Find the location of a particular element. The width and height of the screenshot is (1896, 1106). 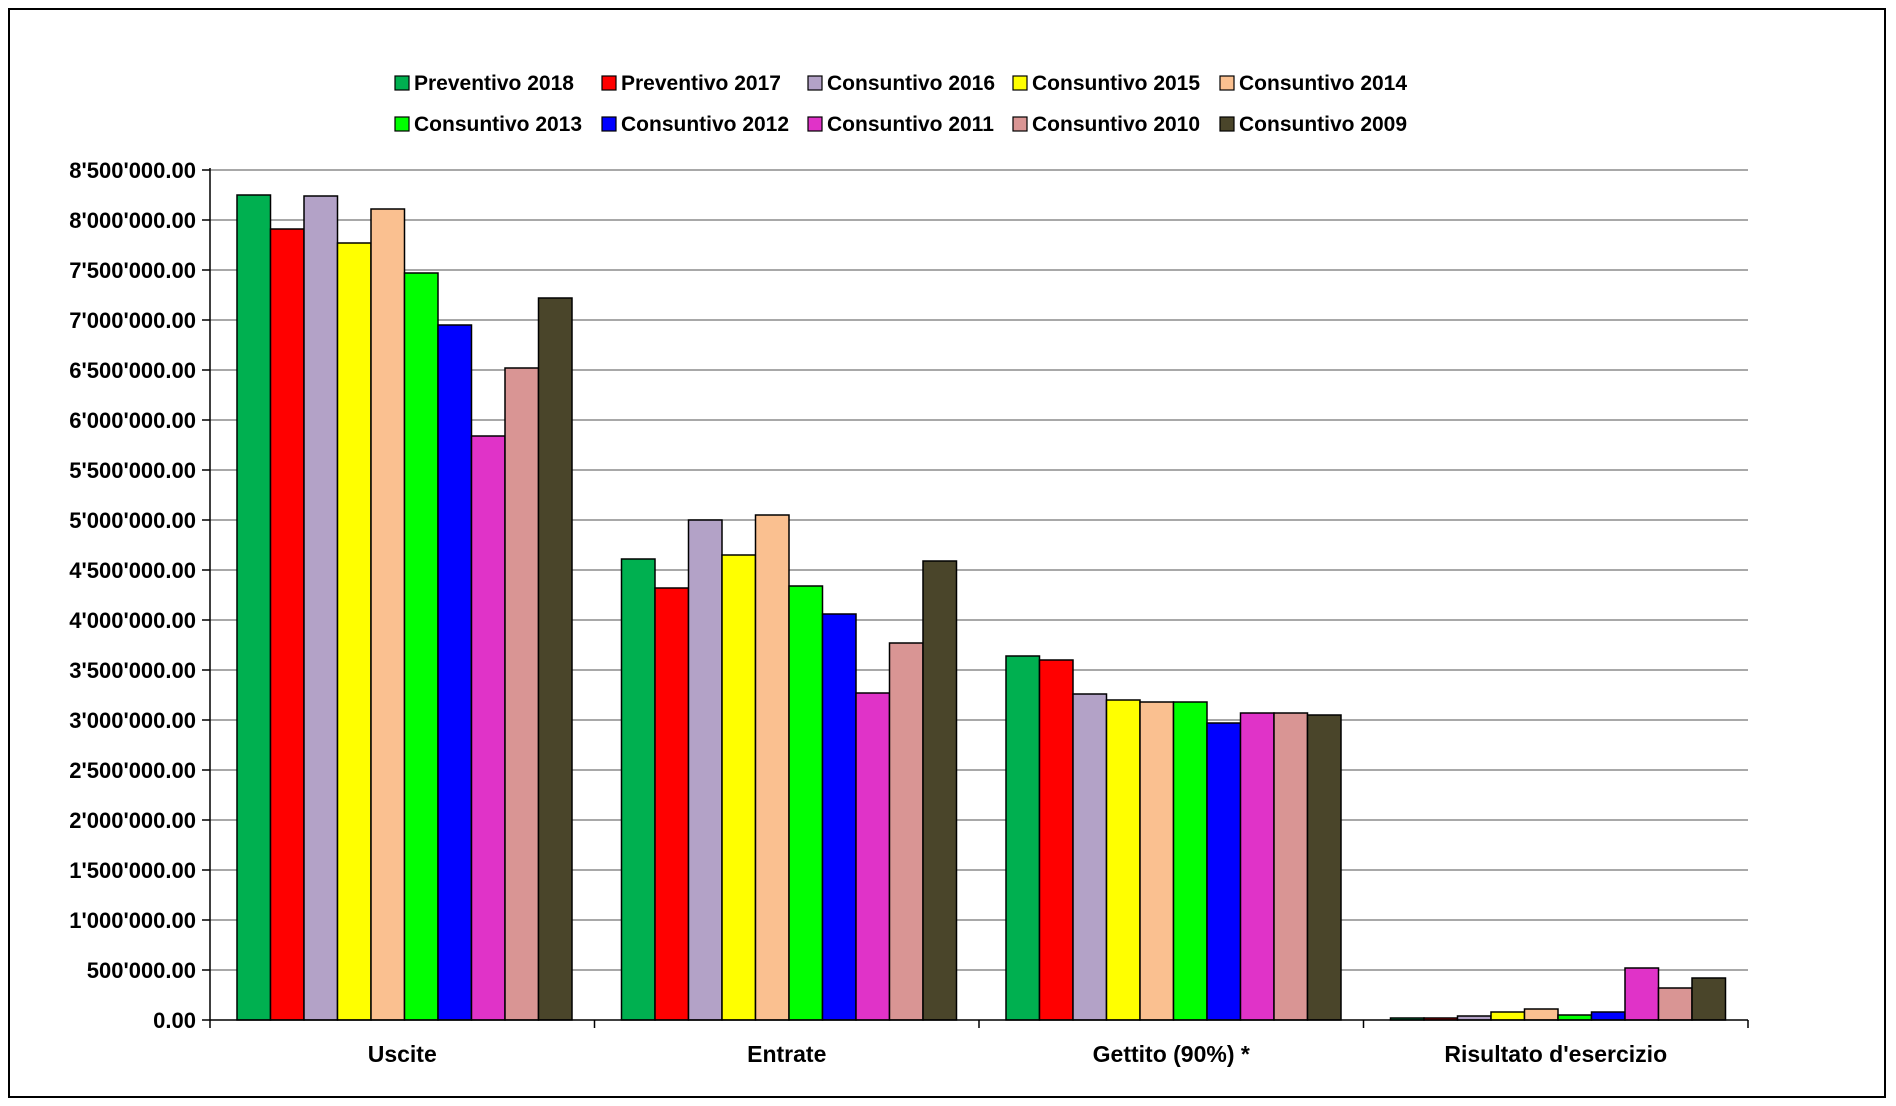

legend-label: Consuntivo 2011 is located at coordinates (910, 124).